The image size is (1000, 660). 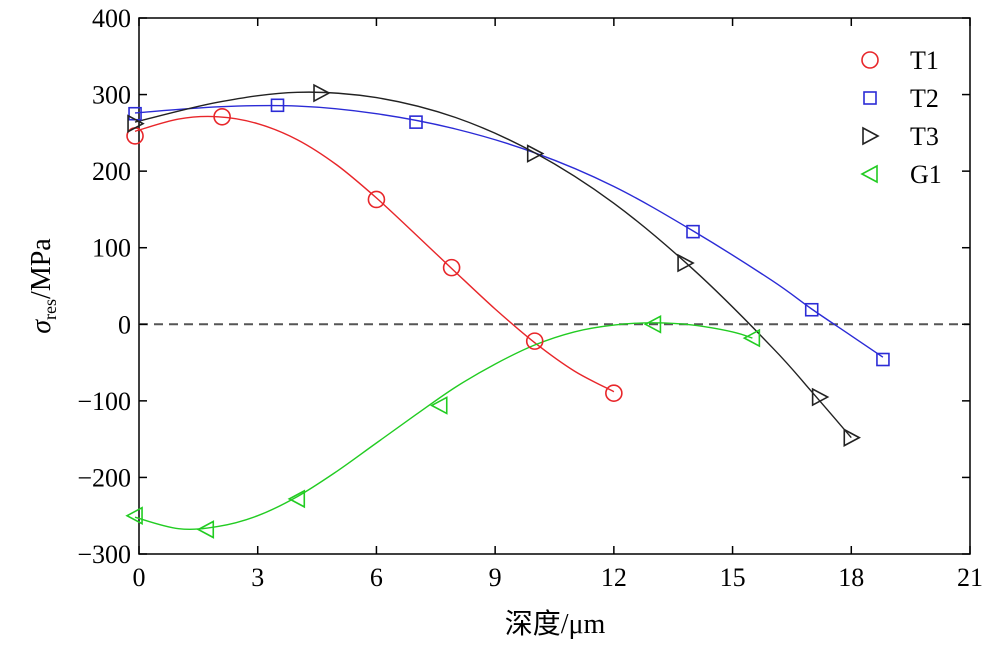 I want to click on legend-marker-t2, so click(x=870, y=98).